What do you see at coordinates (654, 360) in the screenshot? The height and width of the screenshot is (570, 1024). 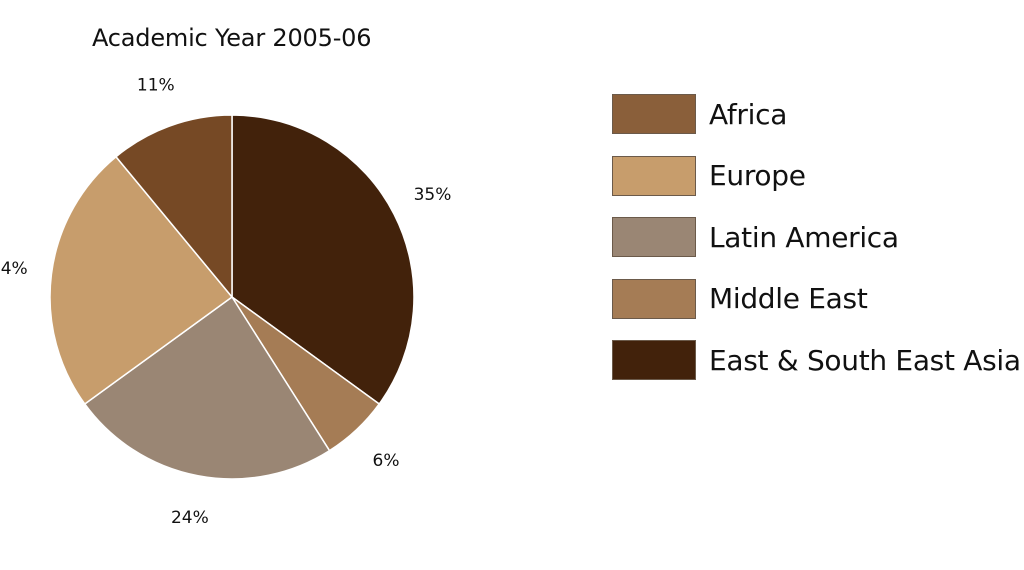 I see `legend-swatch-east-south-east-asia` at bounding box center [654, 360].